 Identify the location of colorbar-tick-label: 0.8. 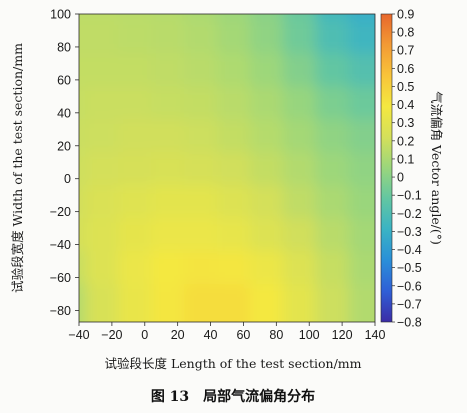
(405, 33).